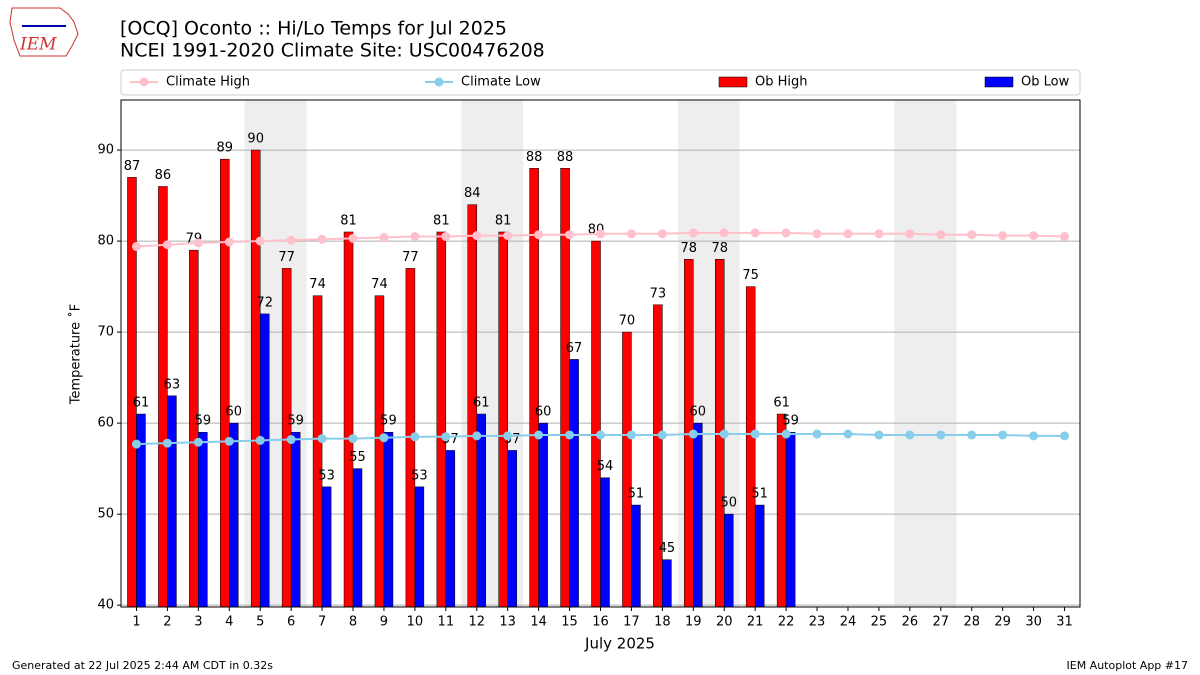 The image size is (1200, 675). I want to click on x-tick-label: 19, so click(693, 622).